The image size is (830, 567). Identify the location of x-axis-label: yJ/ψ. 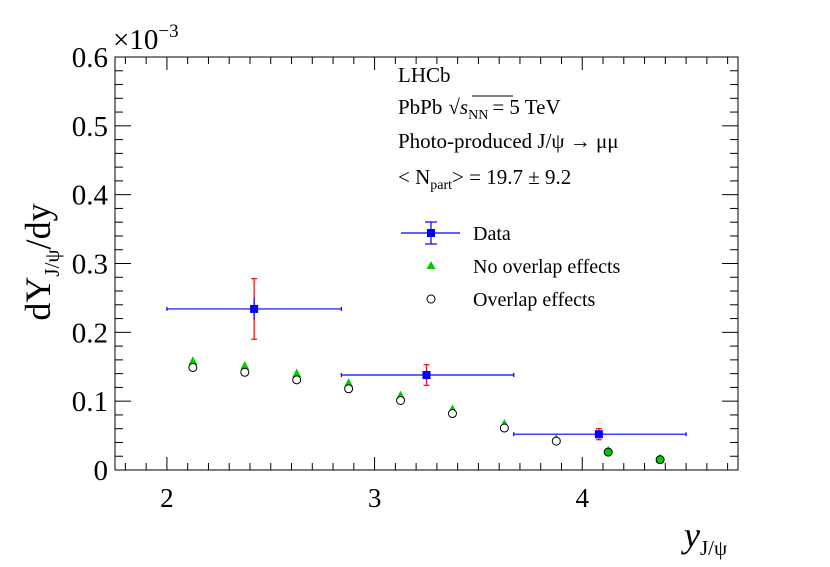
(704, 537).